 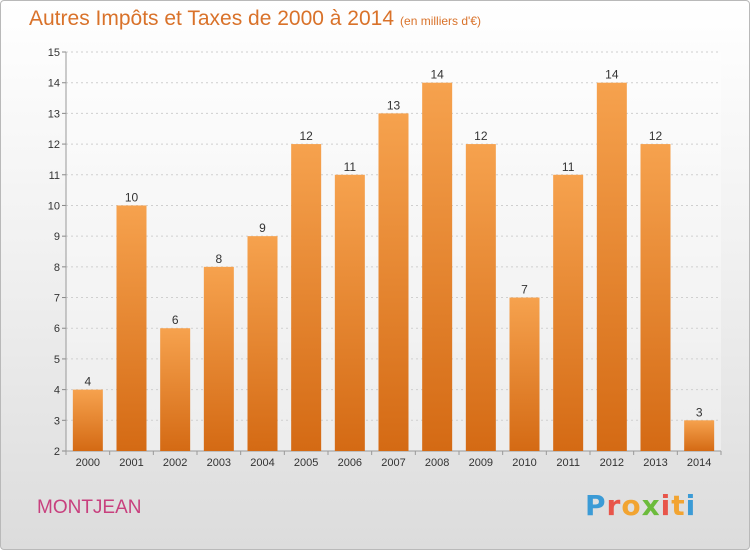 What do you see at coordinates (212, 18) in the screenshot?
I see `chart-title-text: Autres Impôts et Taxes de 2000 à 2014` at bounding box center [212, 18].